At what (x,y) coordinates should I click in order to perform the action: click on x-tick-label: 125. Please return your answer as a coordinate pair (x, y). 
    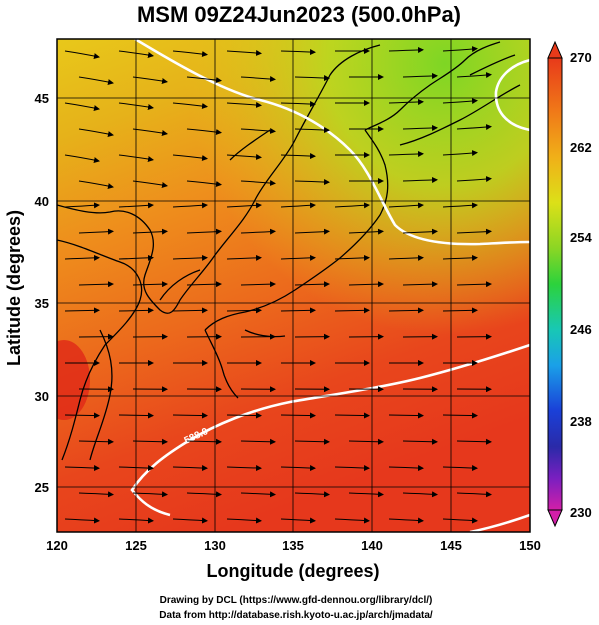
    Looking at the image, I should click on (136, 545).